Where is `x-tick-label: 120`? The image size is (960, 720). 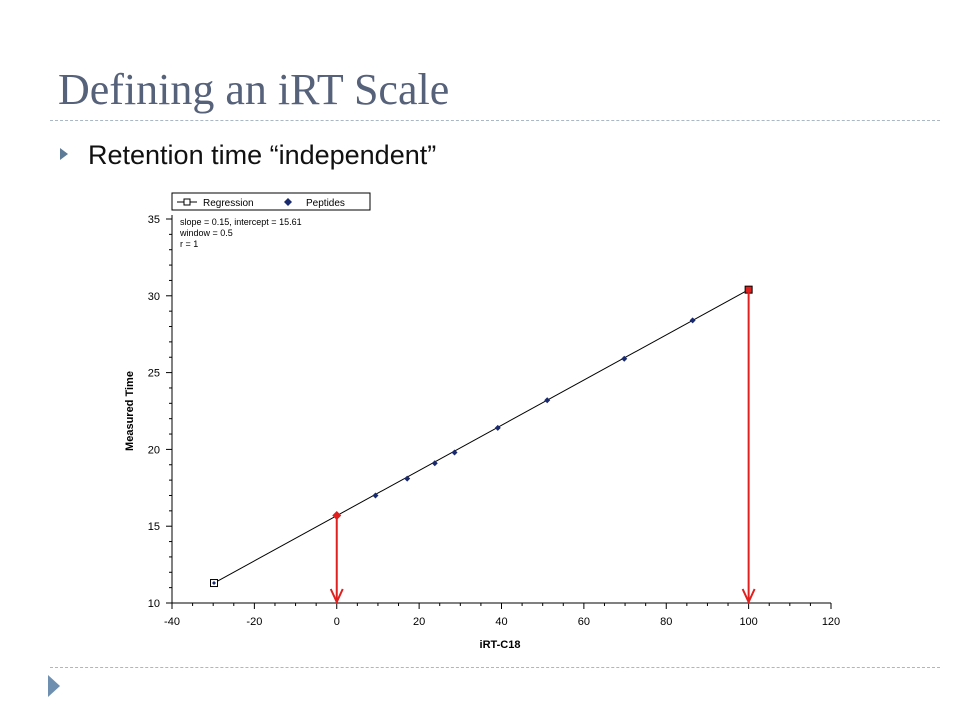 x-tick-label: 120 is located at coordinates (831, 622).